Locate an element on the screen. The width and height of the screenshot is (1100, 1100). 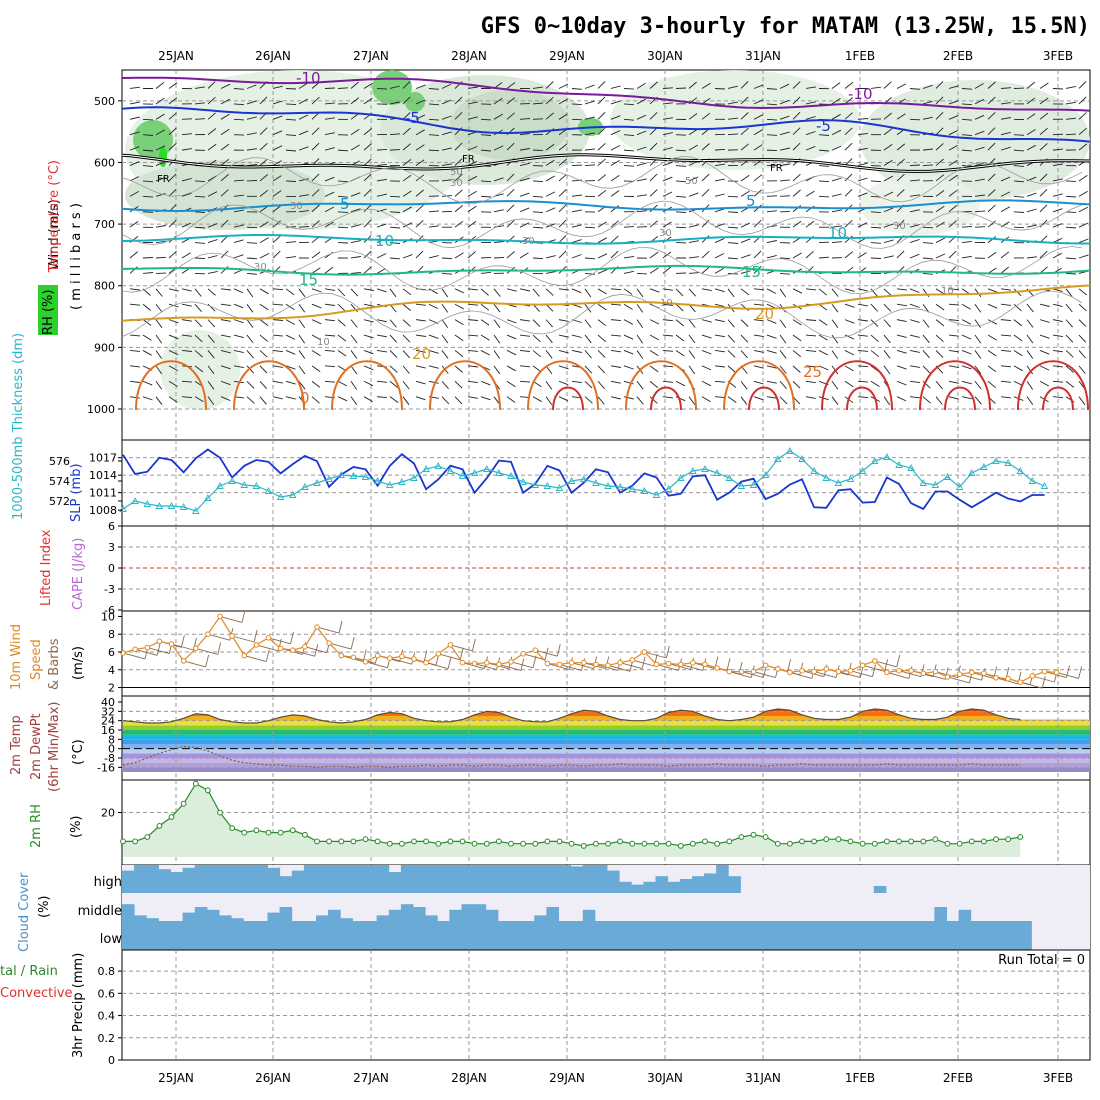
temp-band is located at coordinates (606, 755).